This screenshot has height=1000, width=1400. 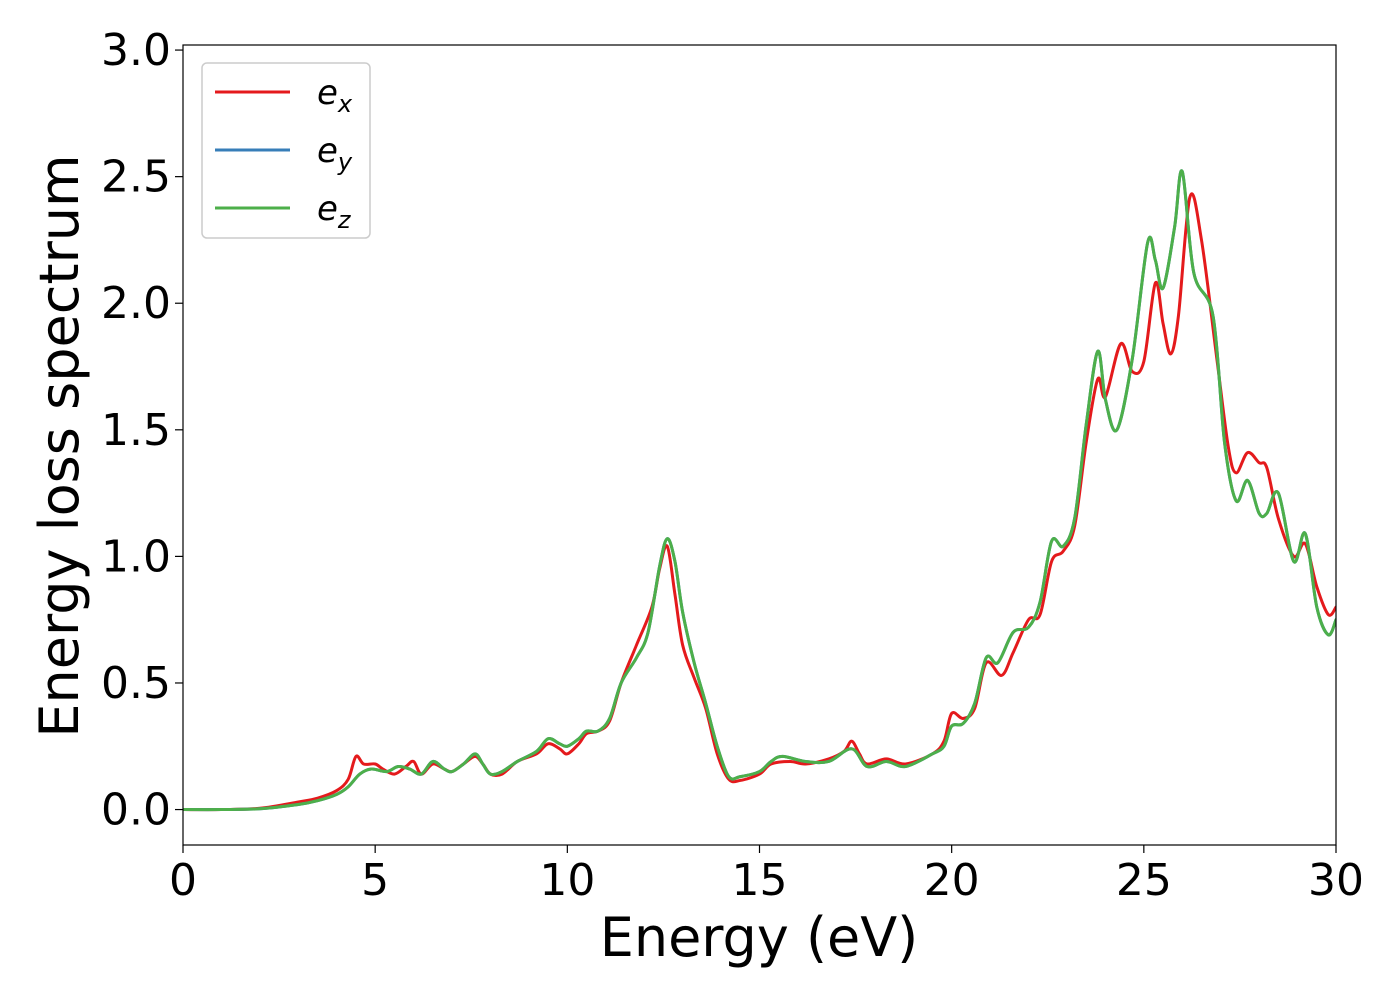 What do you see at coordinates (567, 880) in the screenshot?
I see `x-tick-label: 10` at bounding box center [567, 880].